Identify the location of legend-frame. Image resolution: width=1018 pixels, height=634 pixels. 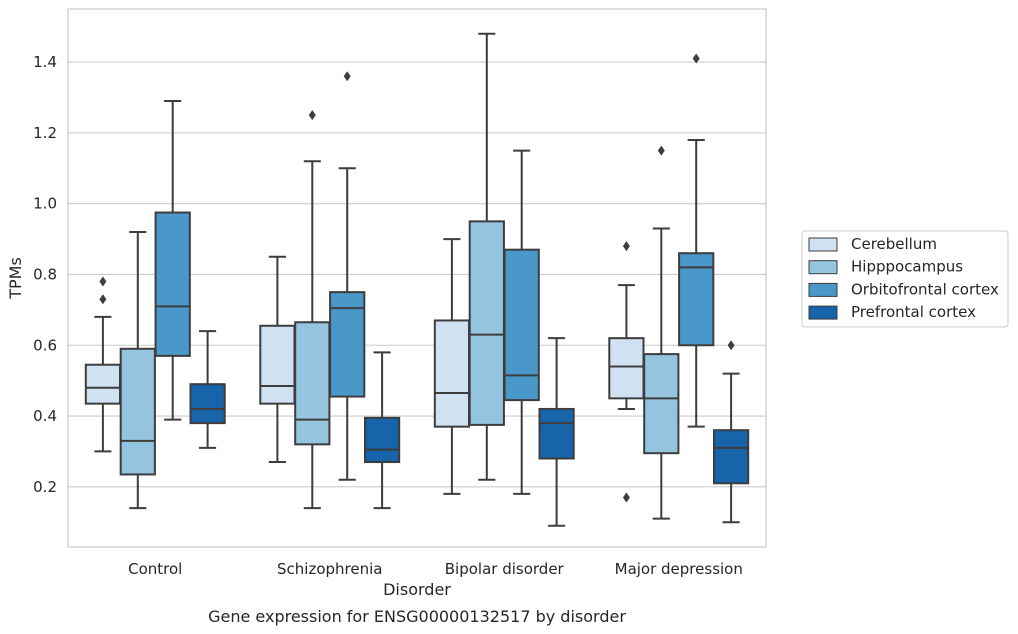
(905, 279).